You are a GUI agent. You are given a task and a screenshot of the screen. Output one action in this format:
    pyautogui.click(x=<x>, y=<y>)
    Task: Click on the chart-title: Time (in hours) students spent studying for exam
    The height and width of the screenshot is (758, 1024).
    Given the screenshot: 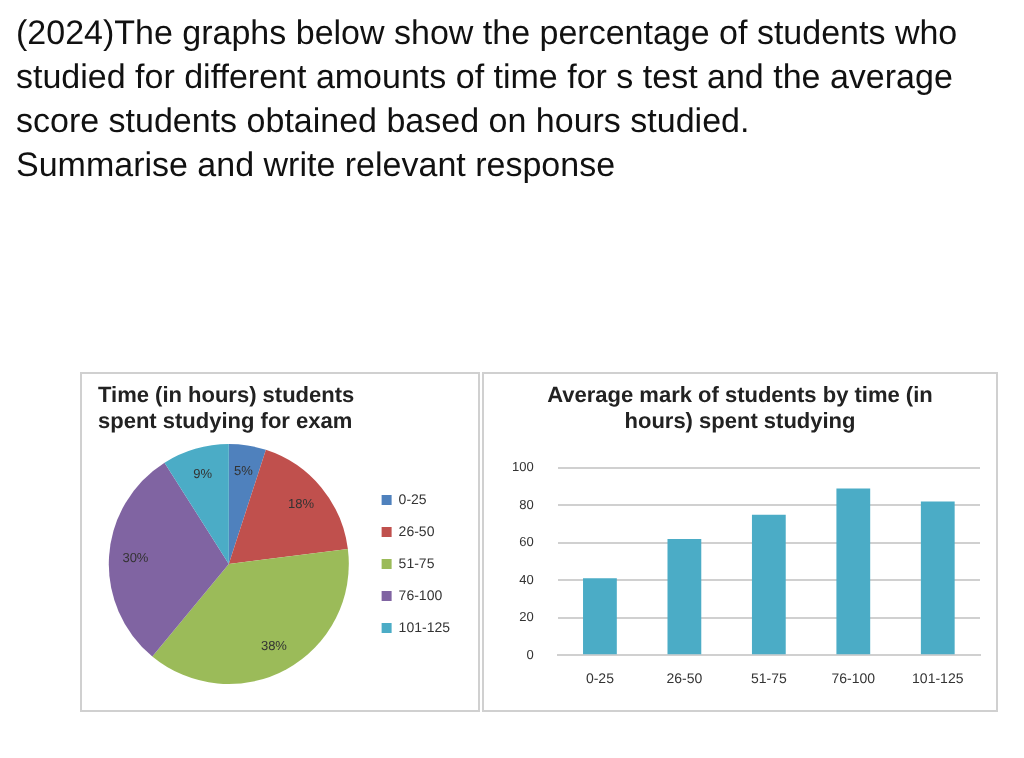 What is the action you would take?
    pyautogui.click(x=226, y=410)
    